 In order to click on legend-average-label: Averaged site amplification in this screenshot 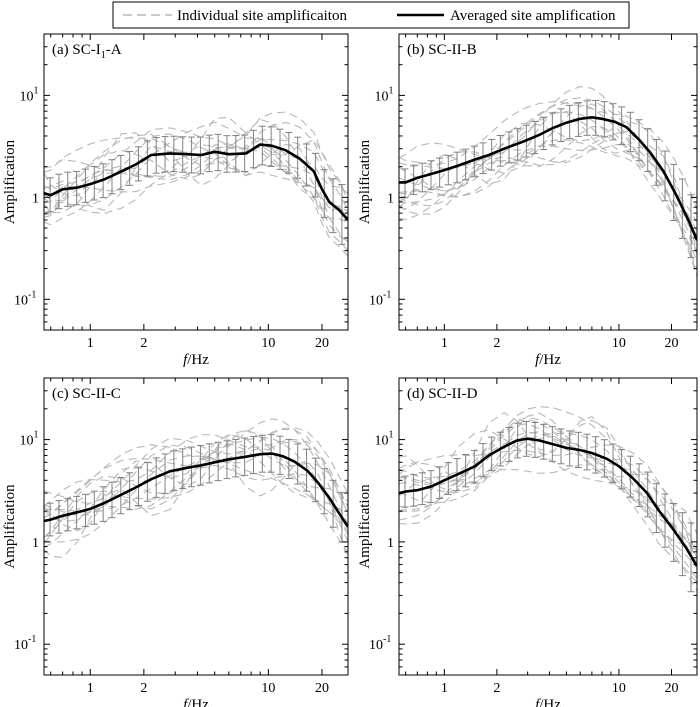, I will do `click(533, 16)`.